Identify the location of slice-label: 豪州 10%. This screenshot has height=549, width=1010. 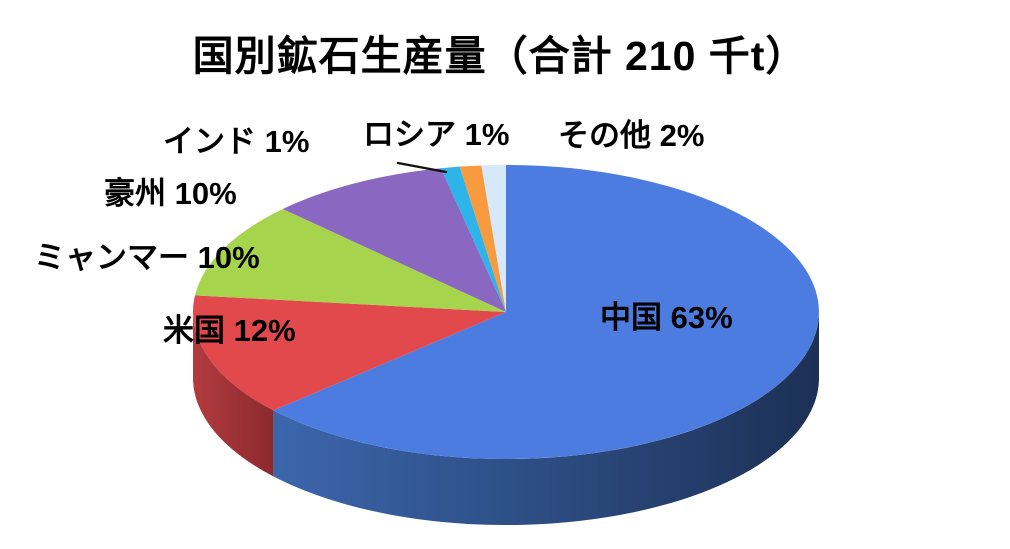
(170, 193).